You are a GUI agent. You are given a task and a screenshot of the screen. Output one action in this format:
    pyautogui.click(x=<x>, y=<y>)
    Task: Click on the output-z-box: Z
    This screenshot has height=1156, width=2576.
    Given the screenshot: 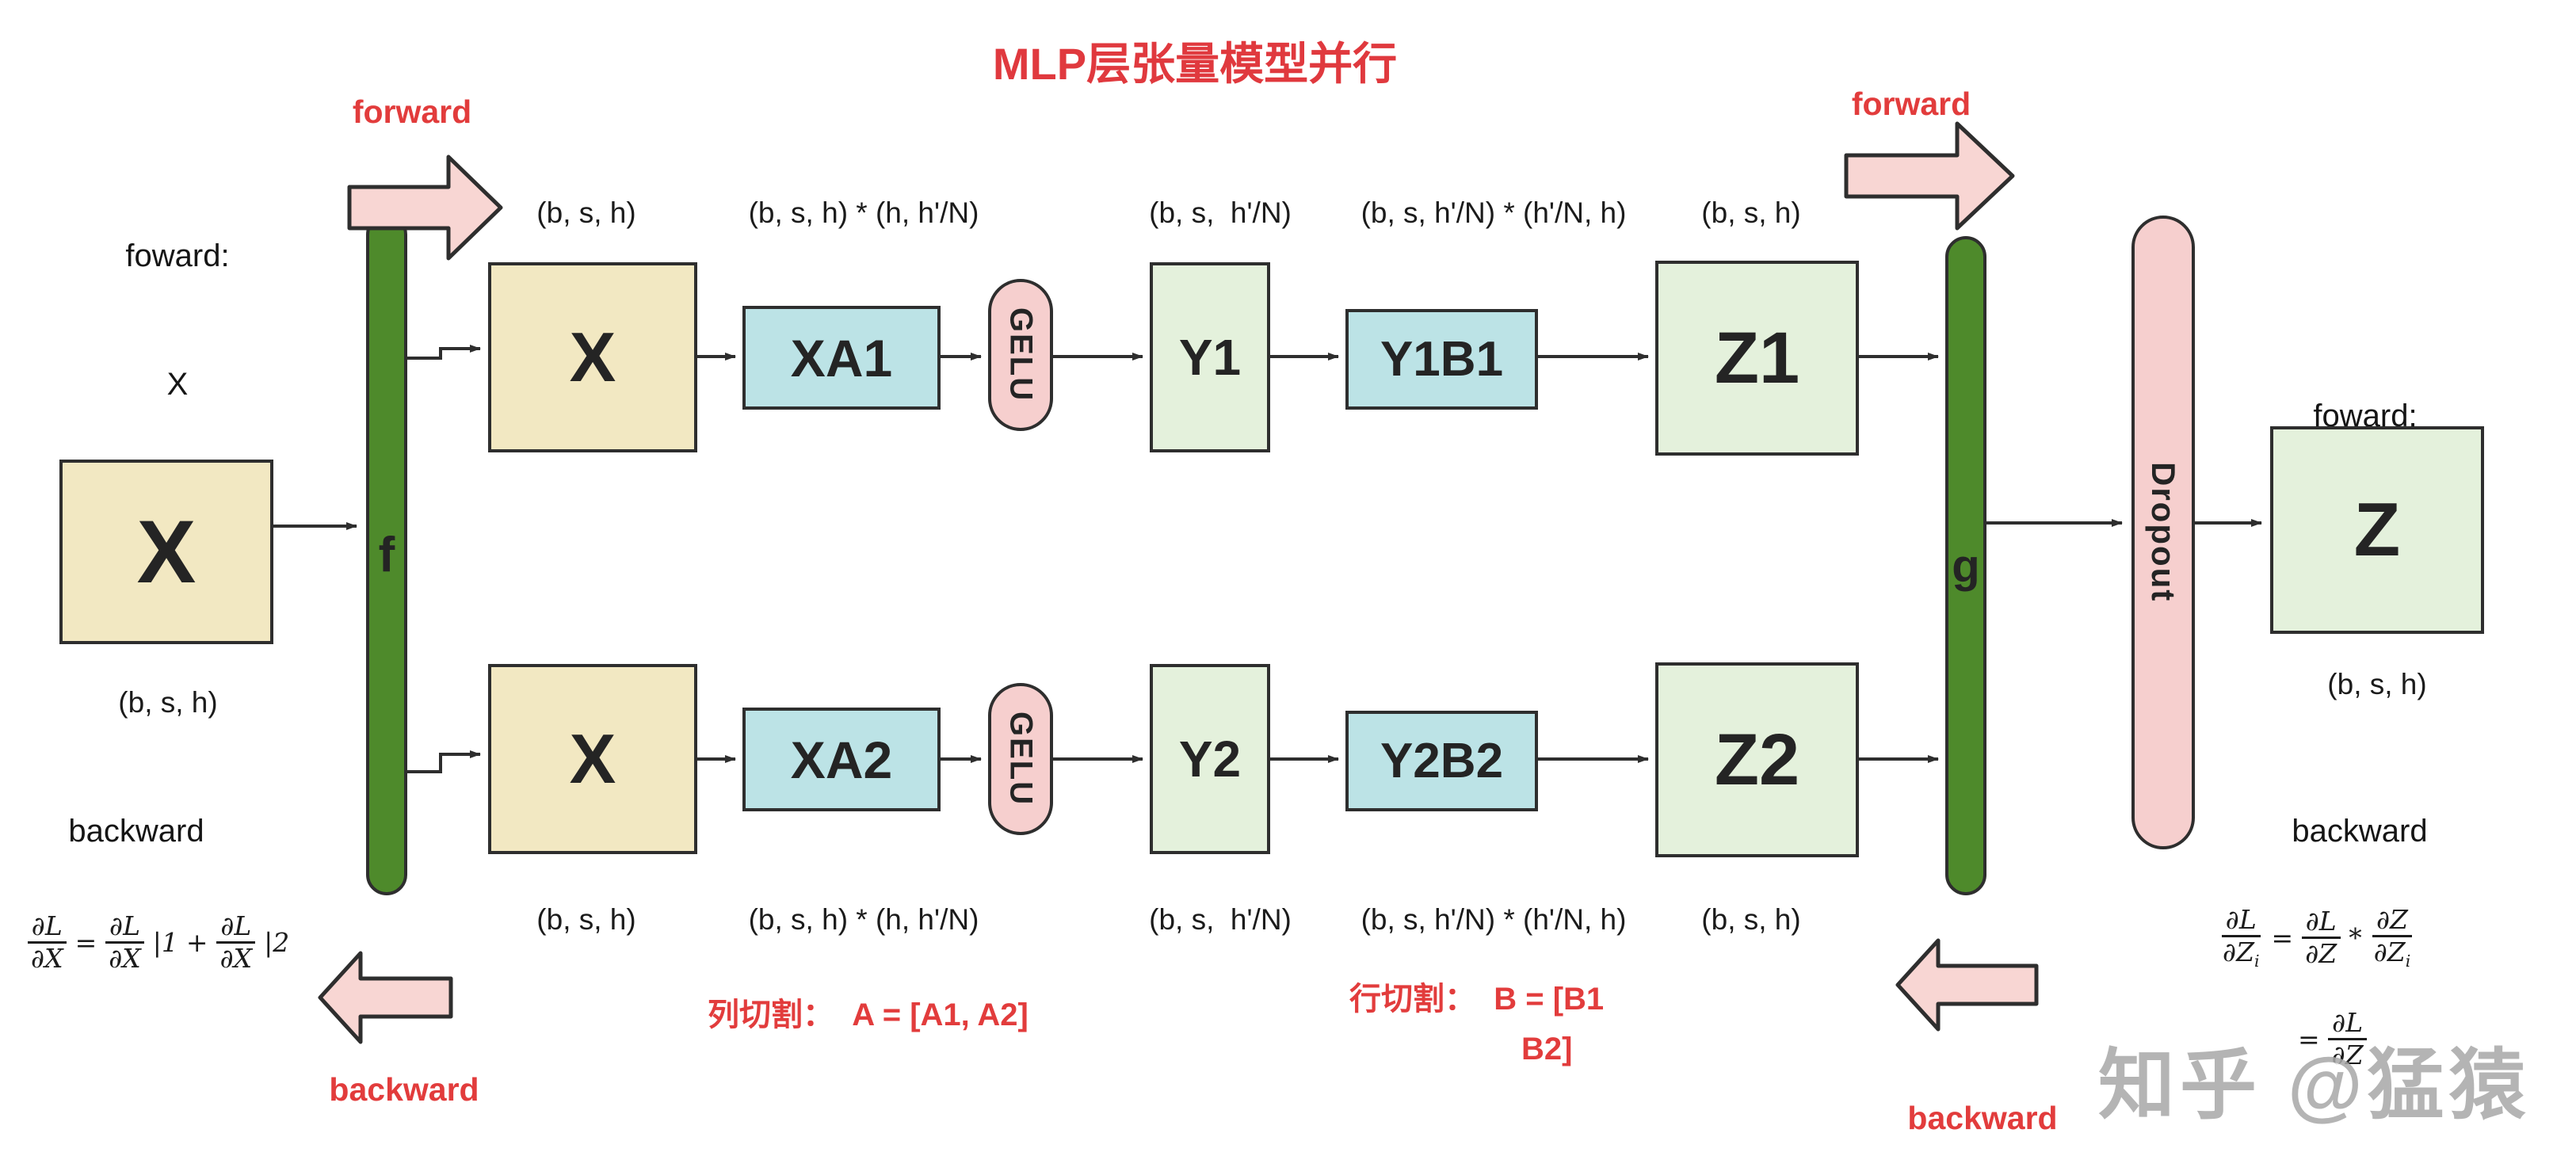 What is the action you would take?
    pyautogui.click(x=2377, y=530)
    